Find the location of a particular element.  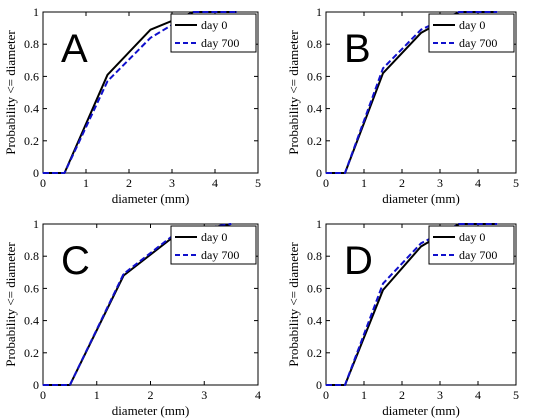

panel-label: B is located at coordinates (357, 49).